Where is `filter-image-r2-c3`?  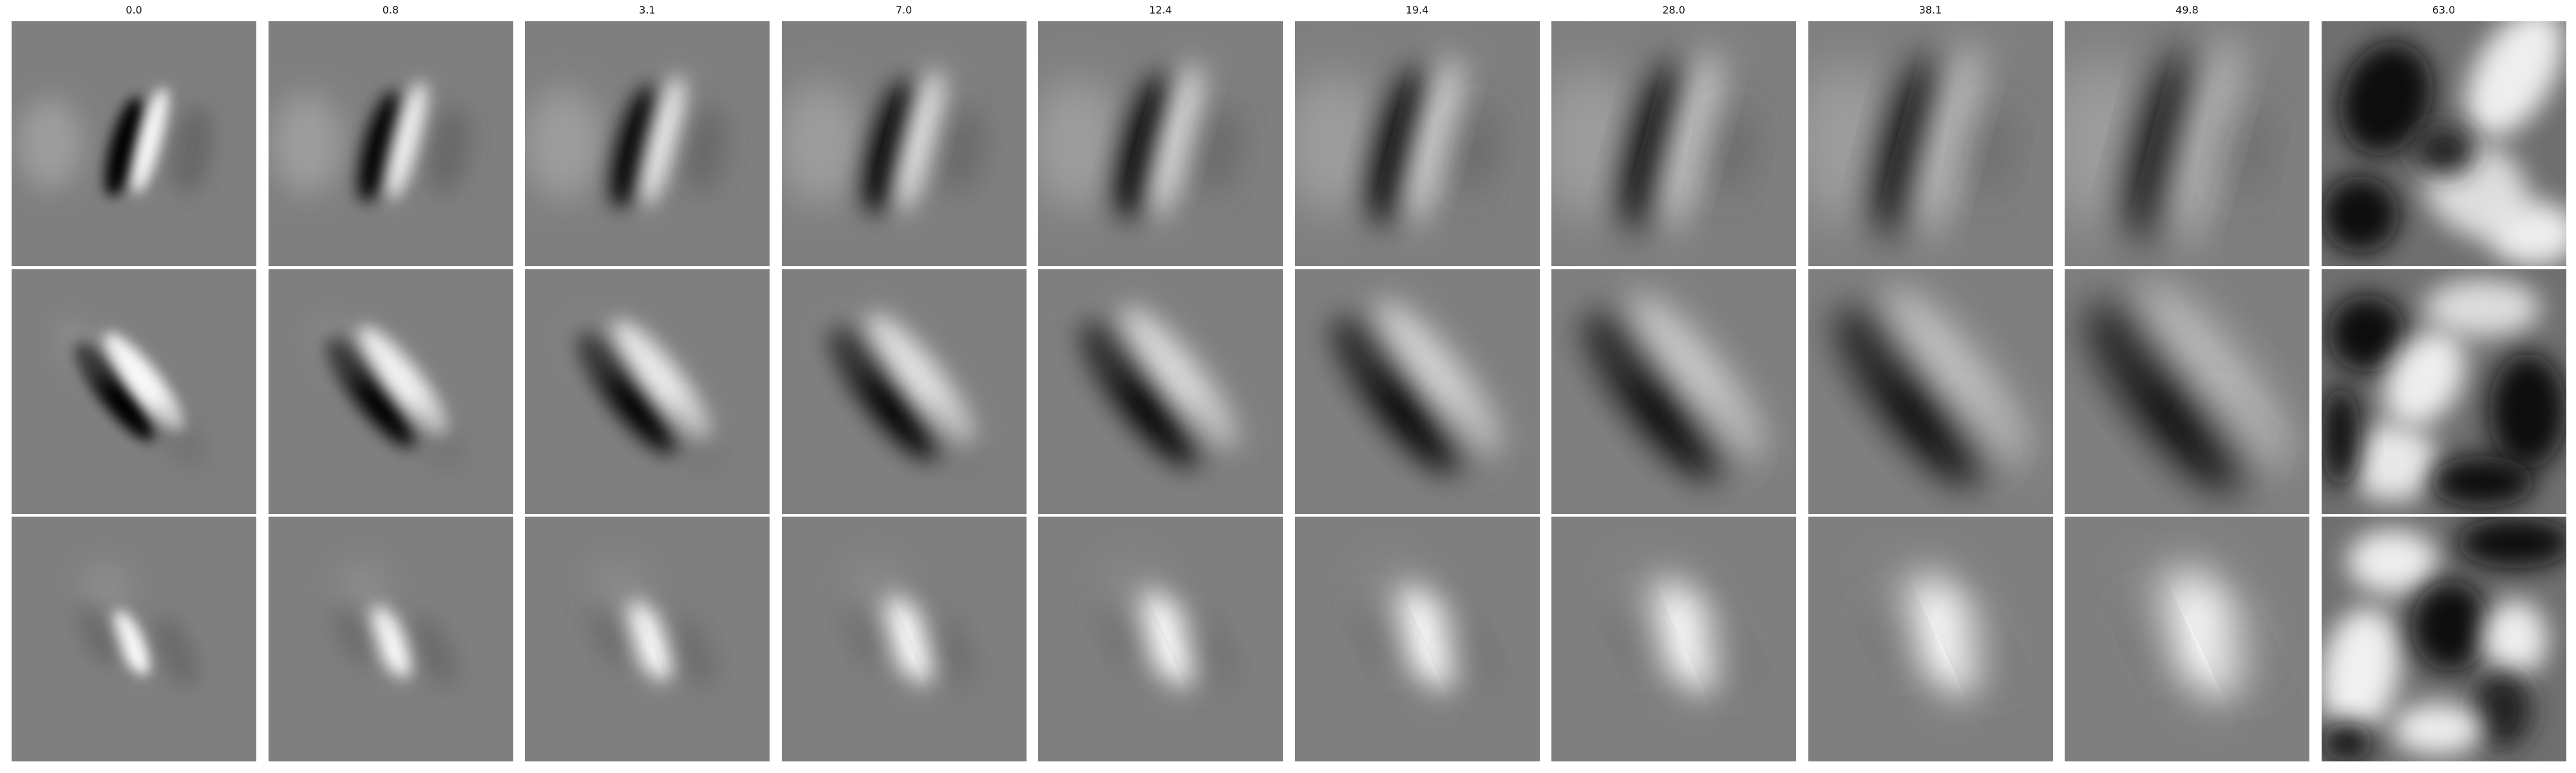
filter-image-r2-c3 is located at coordinates (647, 391).